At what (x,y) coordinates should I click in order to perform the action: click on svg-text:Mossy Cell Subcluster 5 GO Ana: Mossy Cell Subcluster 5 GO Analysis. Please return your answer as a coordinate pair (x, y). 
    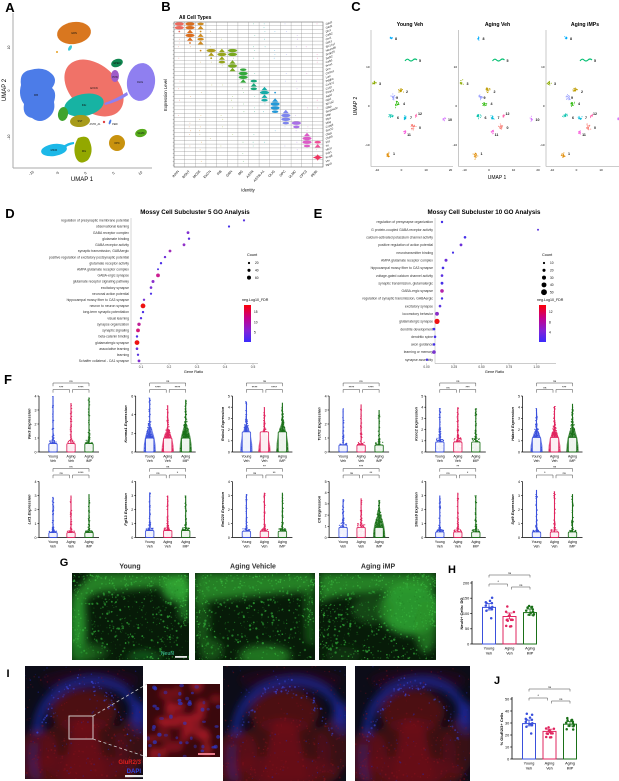
    Looking at the image, I should click on (195, 212).